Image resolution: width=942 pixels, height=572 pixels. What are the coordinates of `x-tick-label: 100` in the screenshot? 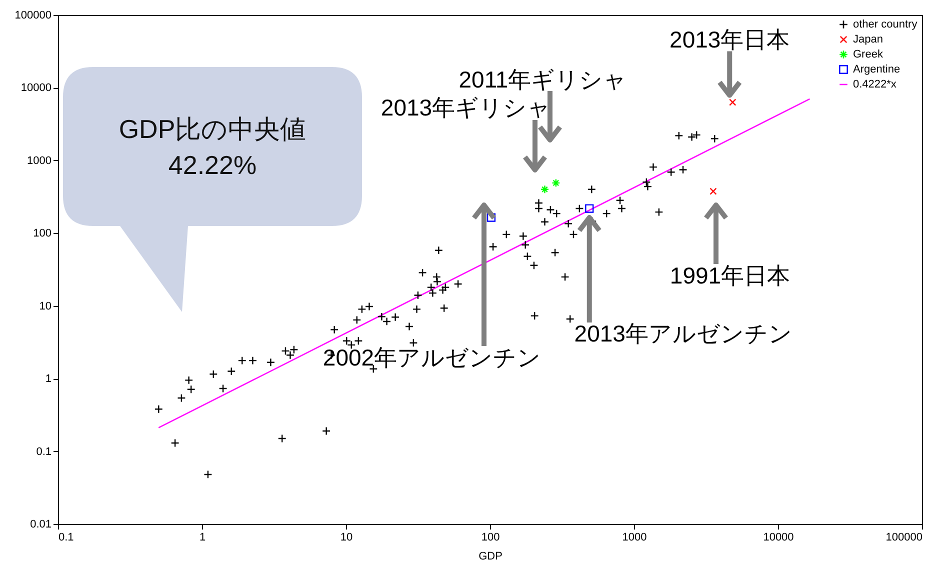 It's located at (490, 538).